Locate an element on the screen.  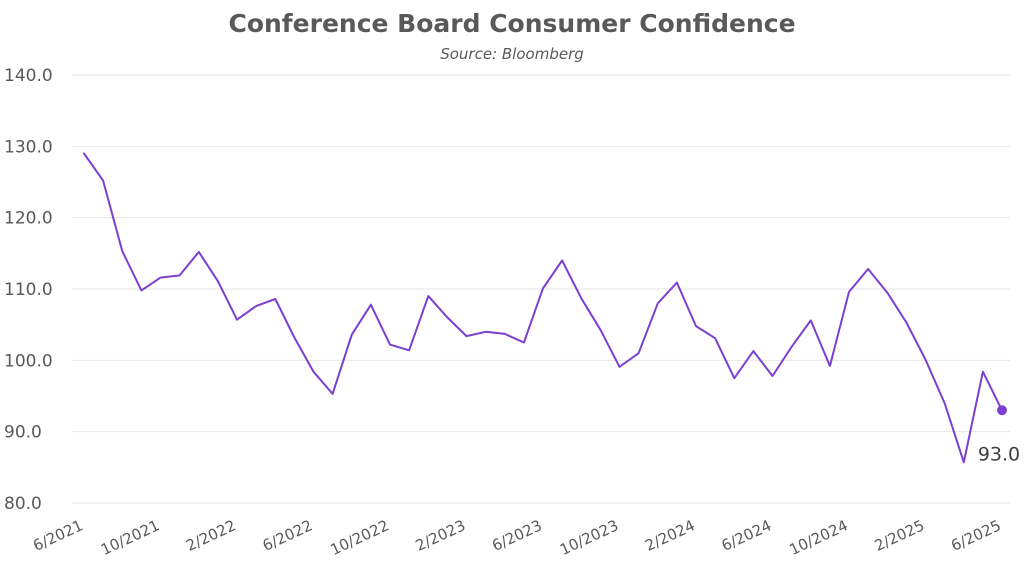
x-tick-label: 2/2024 is located at coordinates (669, 535).